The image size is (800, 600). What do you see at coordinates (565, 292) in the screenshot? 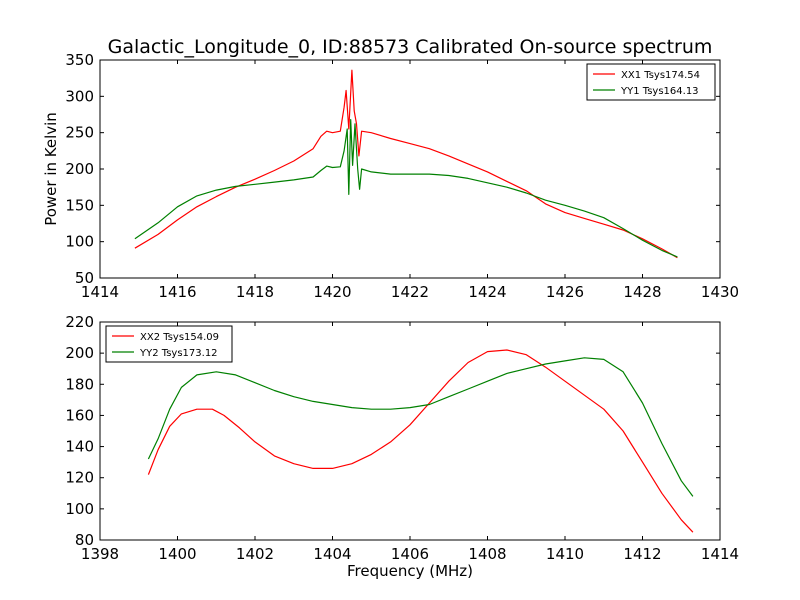
I see `x-tick-label: 1426` at bounding box center [565, 292].